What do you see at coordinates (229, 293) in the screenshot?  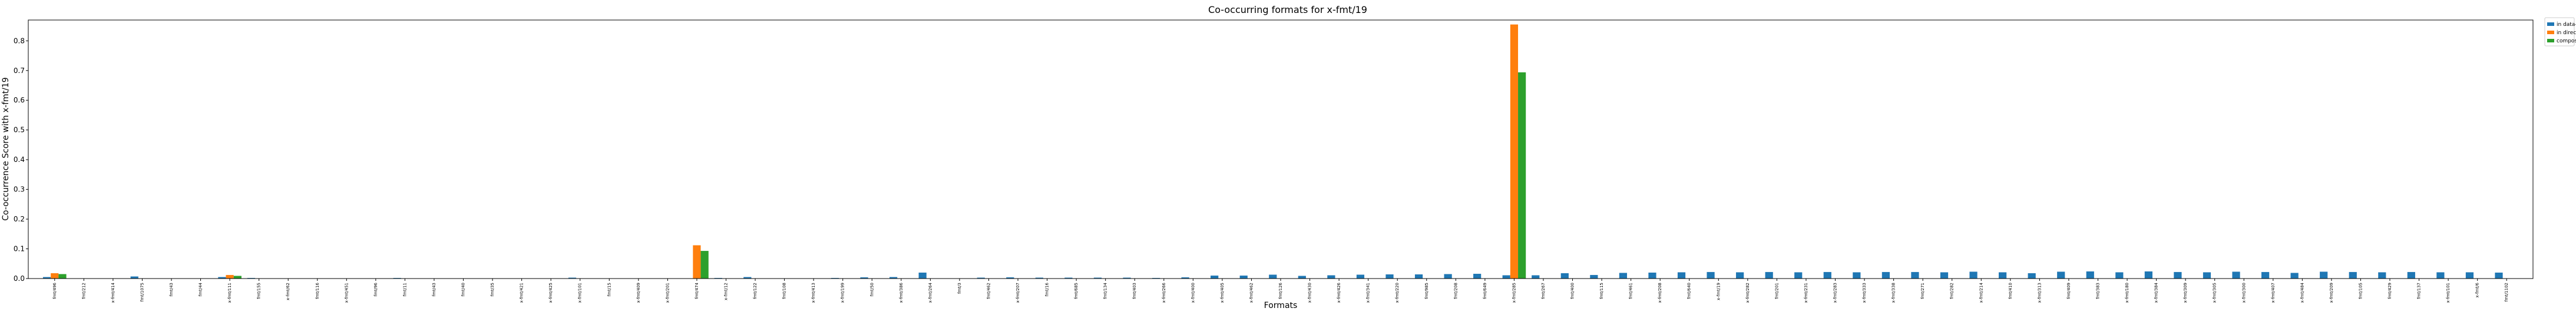 I see `x-tick-label-6: x-fmt/111` at bounding box center [229, 293].